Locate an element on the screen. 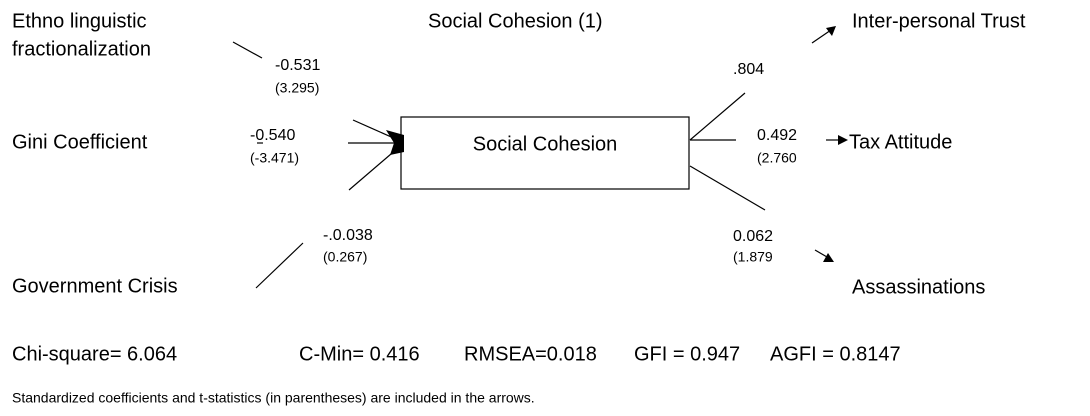 The width and height of the screenshot is (1090, 416). coefficient: -0.540 is located at coordinates (272, 135).